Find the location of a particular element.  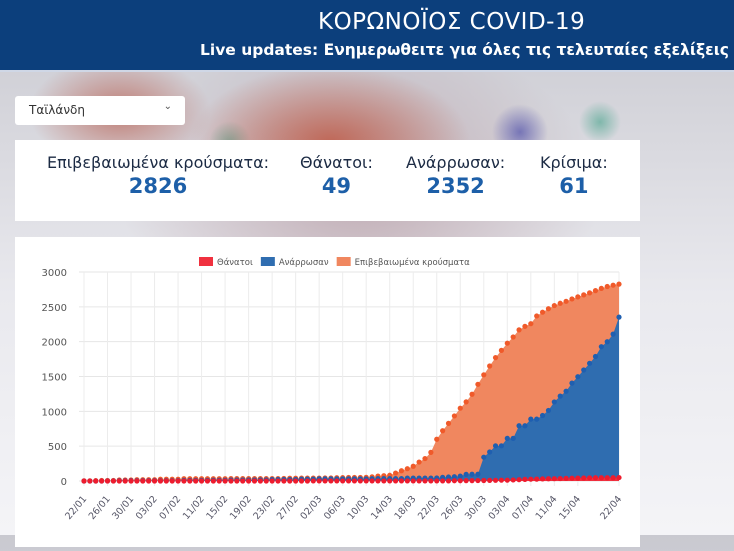

legend-item: Θάνατοι is located at coordinates (226, 262).